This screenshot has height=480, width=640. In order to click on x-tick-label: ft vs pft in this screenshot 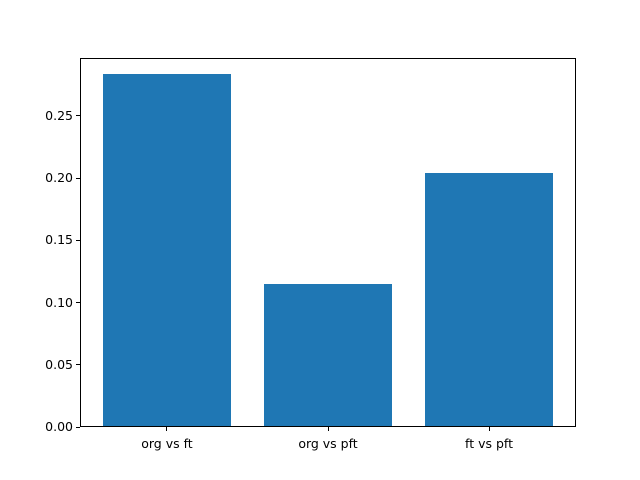, I will do `click(489, 443)`.